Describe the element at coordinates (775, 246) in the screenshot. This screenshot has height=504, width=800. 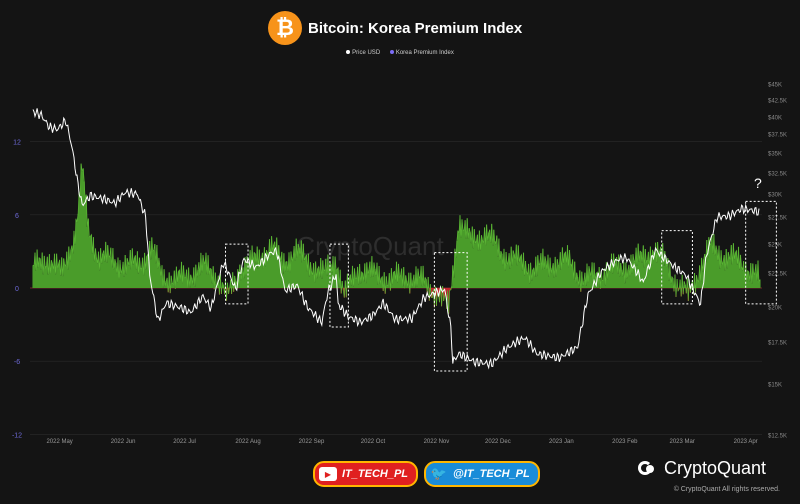
I see `right-axis-tick-label: $25K` at that location.